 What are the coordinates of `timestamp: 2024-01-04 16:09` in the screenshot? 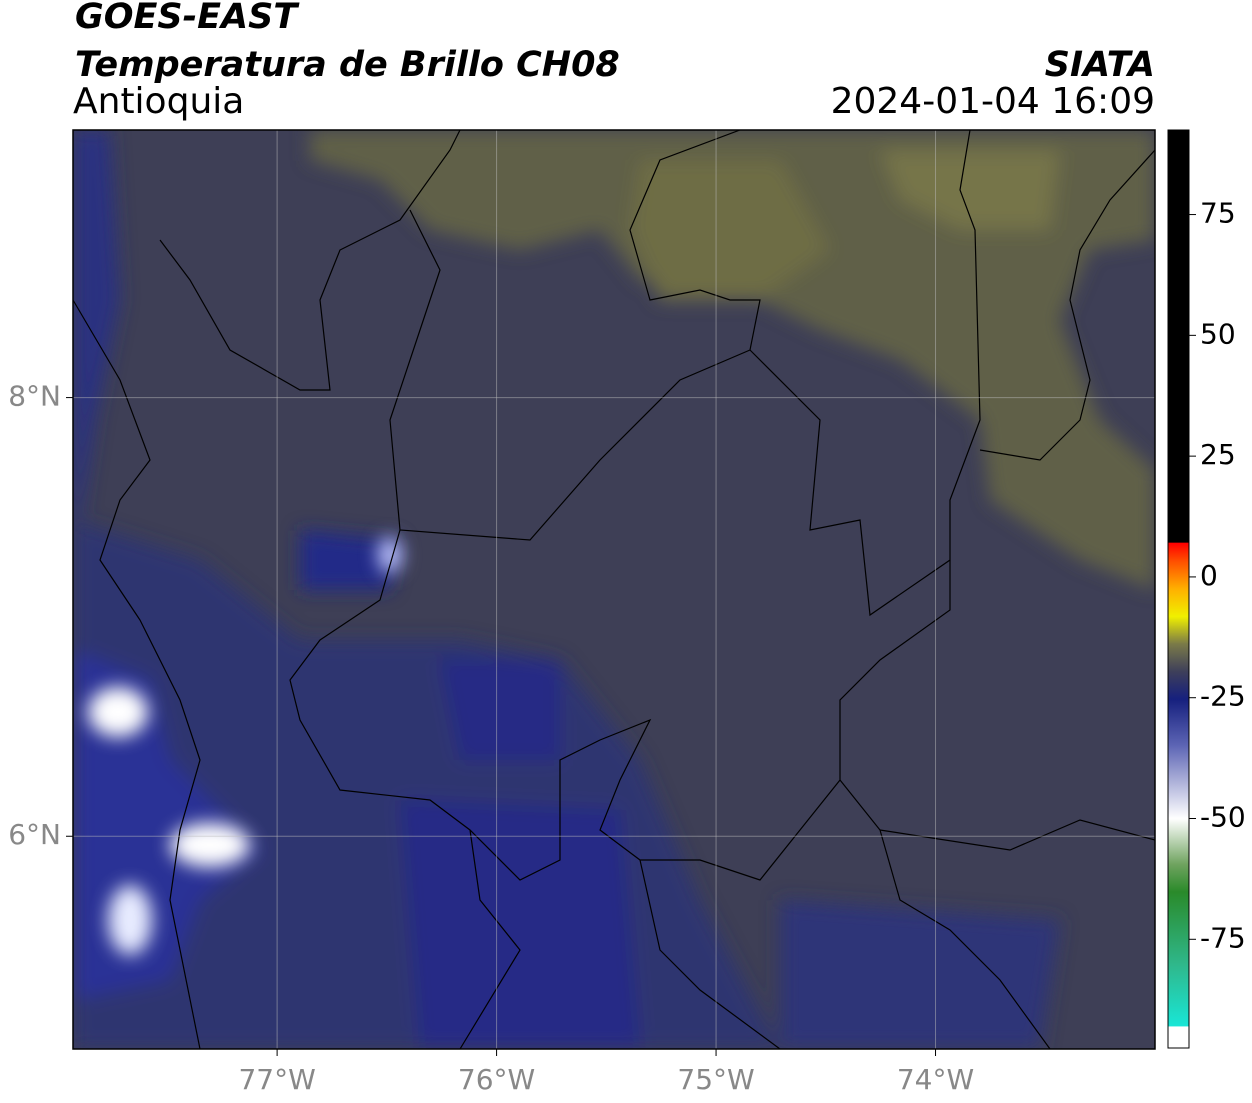 It's located at (993, 101).